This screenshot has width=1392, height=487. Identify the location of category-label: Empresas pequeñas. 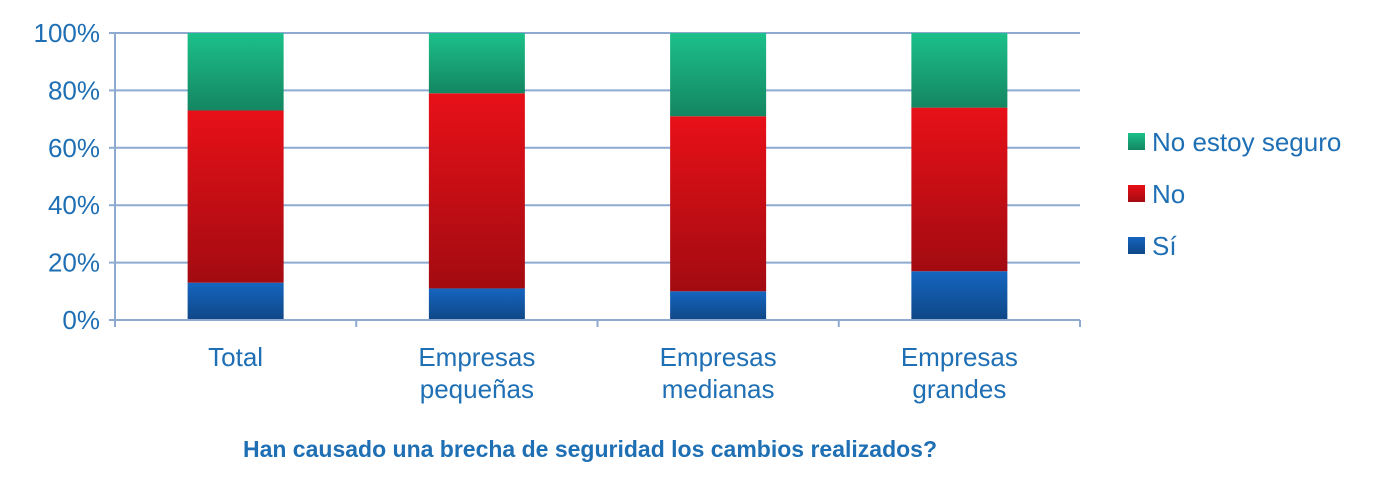
(476, 373).